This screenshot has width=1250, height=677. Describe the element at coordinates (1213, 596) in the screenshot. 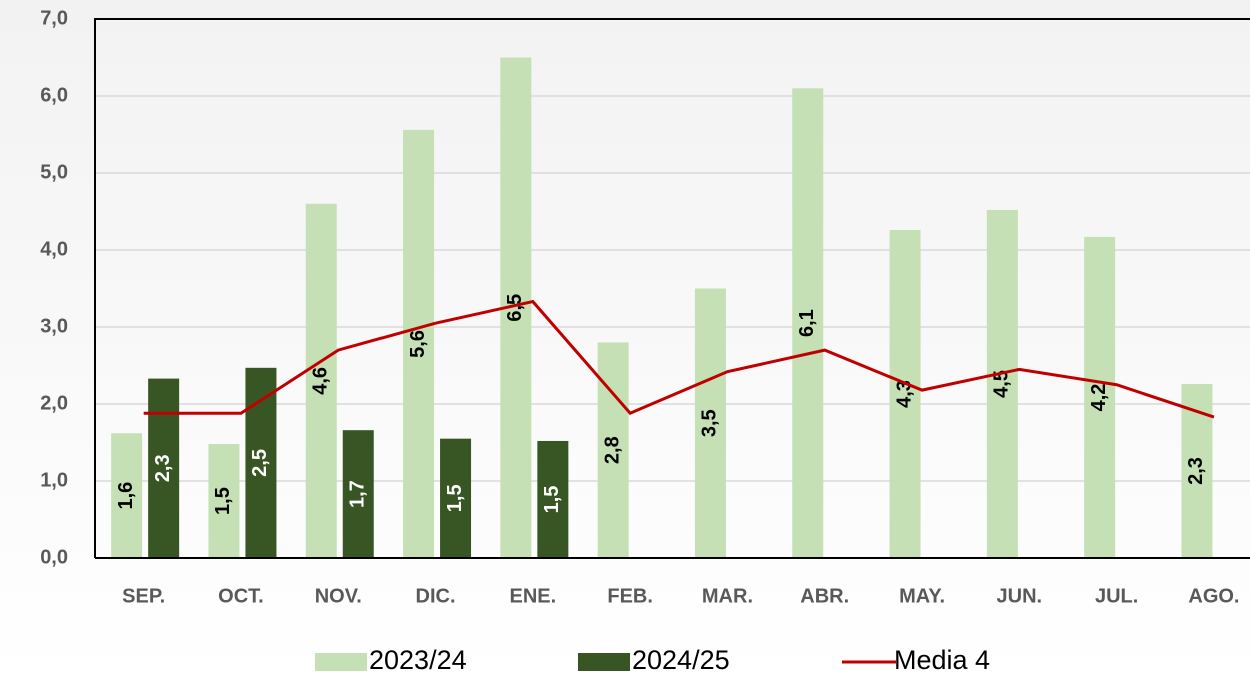

I see `x-tick-label: AGO.` at that location.